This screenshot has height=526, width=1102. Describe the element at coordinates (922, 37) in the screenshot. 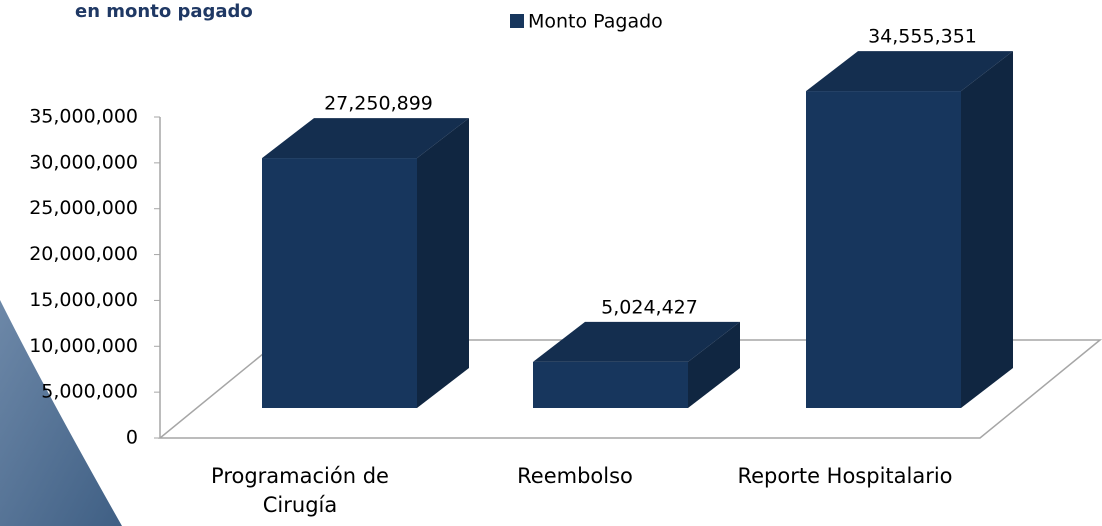

I see `data-label: 34,555,351` at that location.